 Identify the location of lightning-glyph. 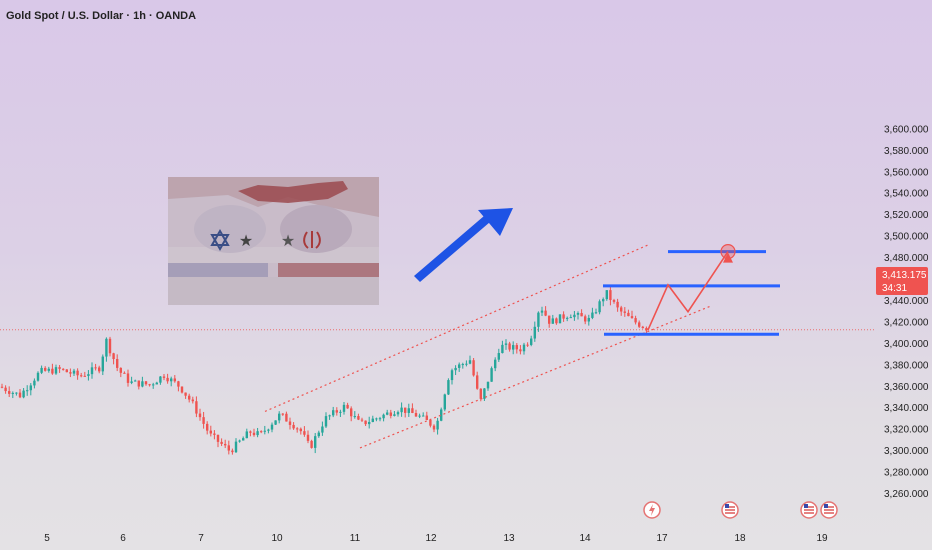
(652, 510).